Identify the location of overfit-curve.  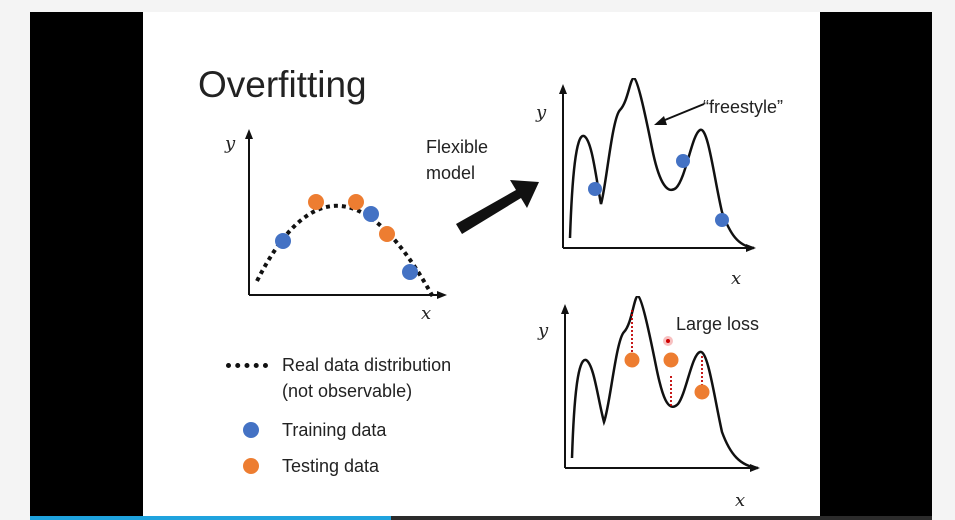
(664, 383).